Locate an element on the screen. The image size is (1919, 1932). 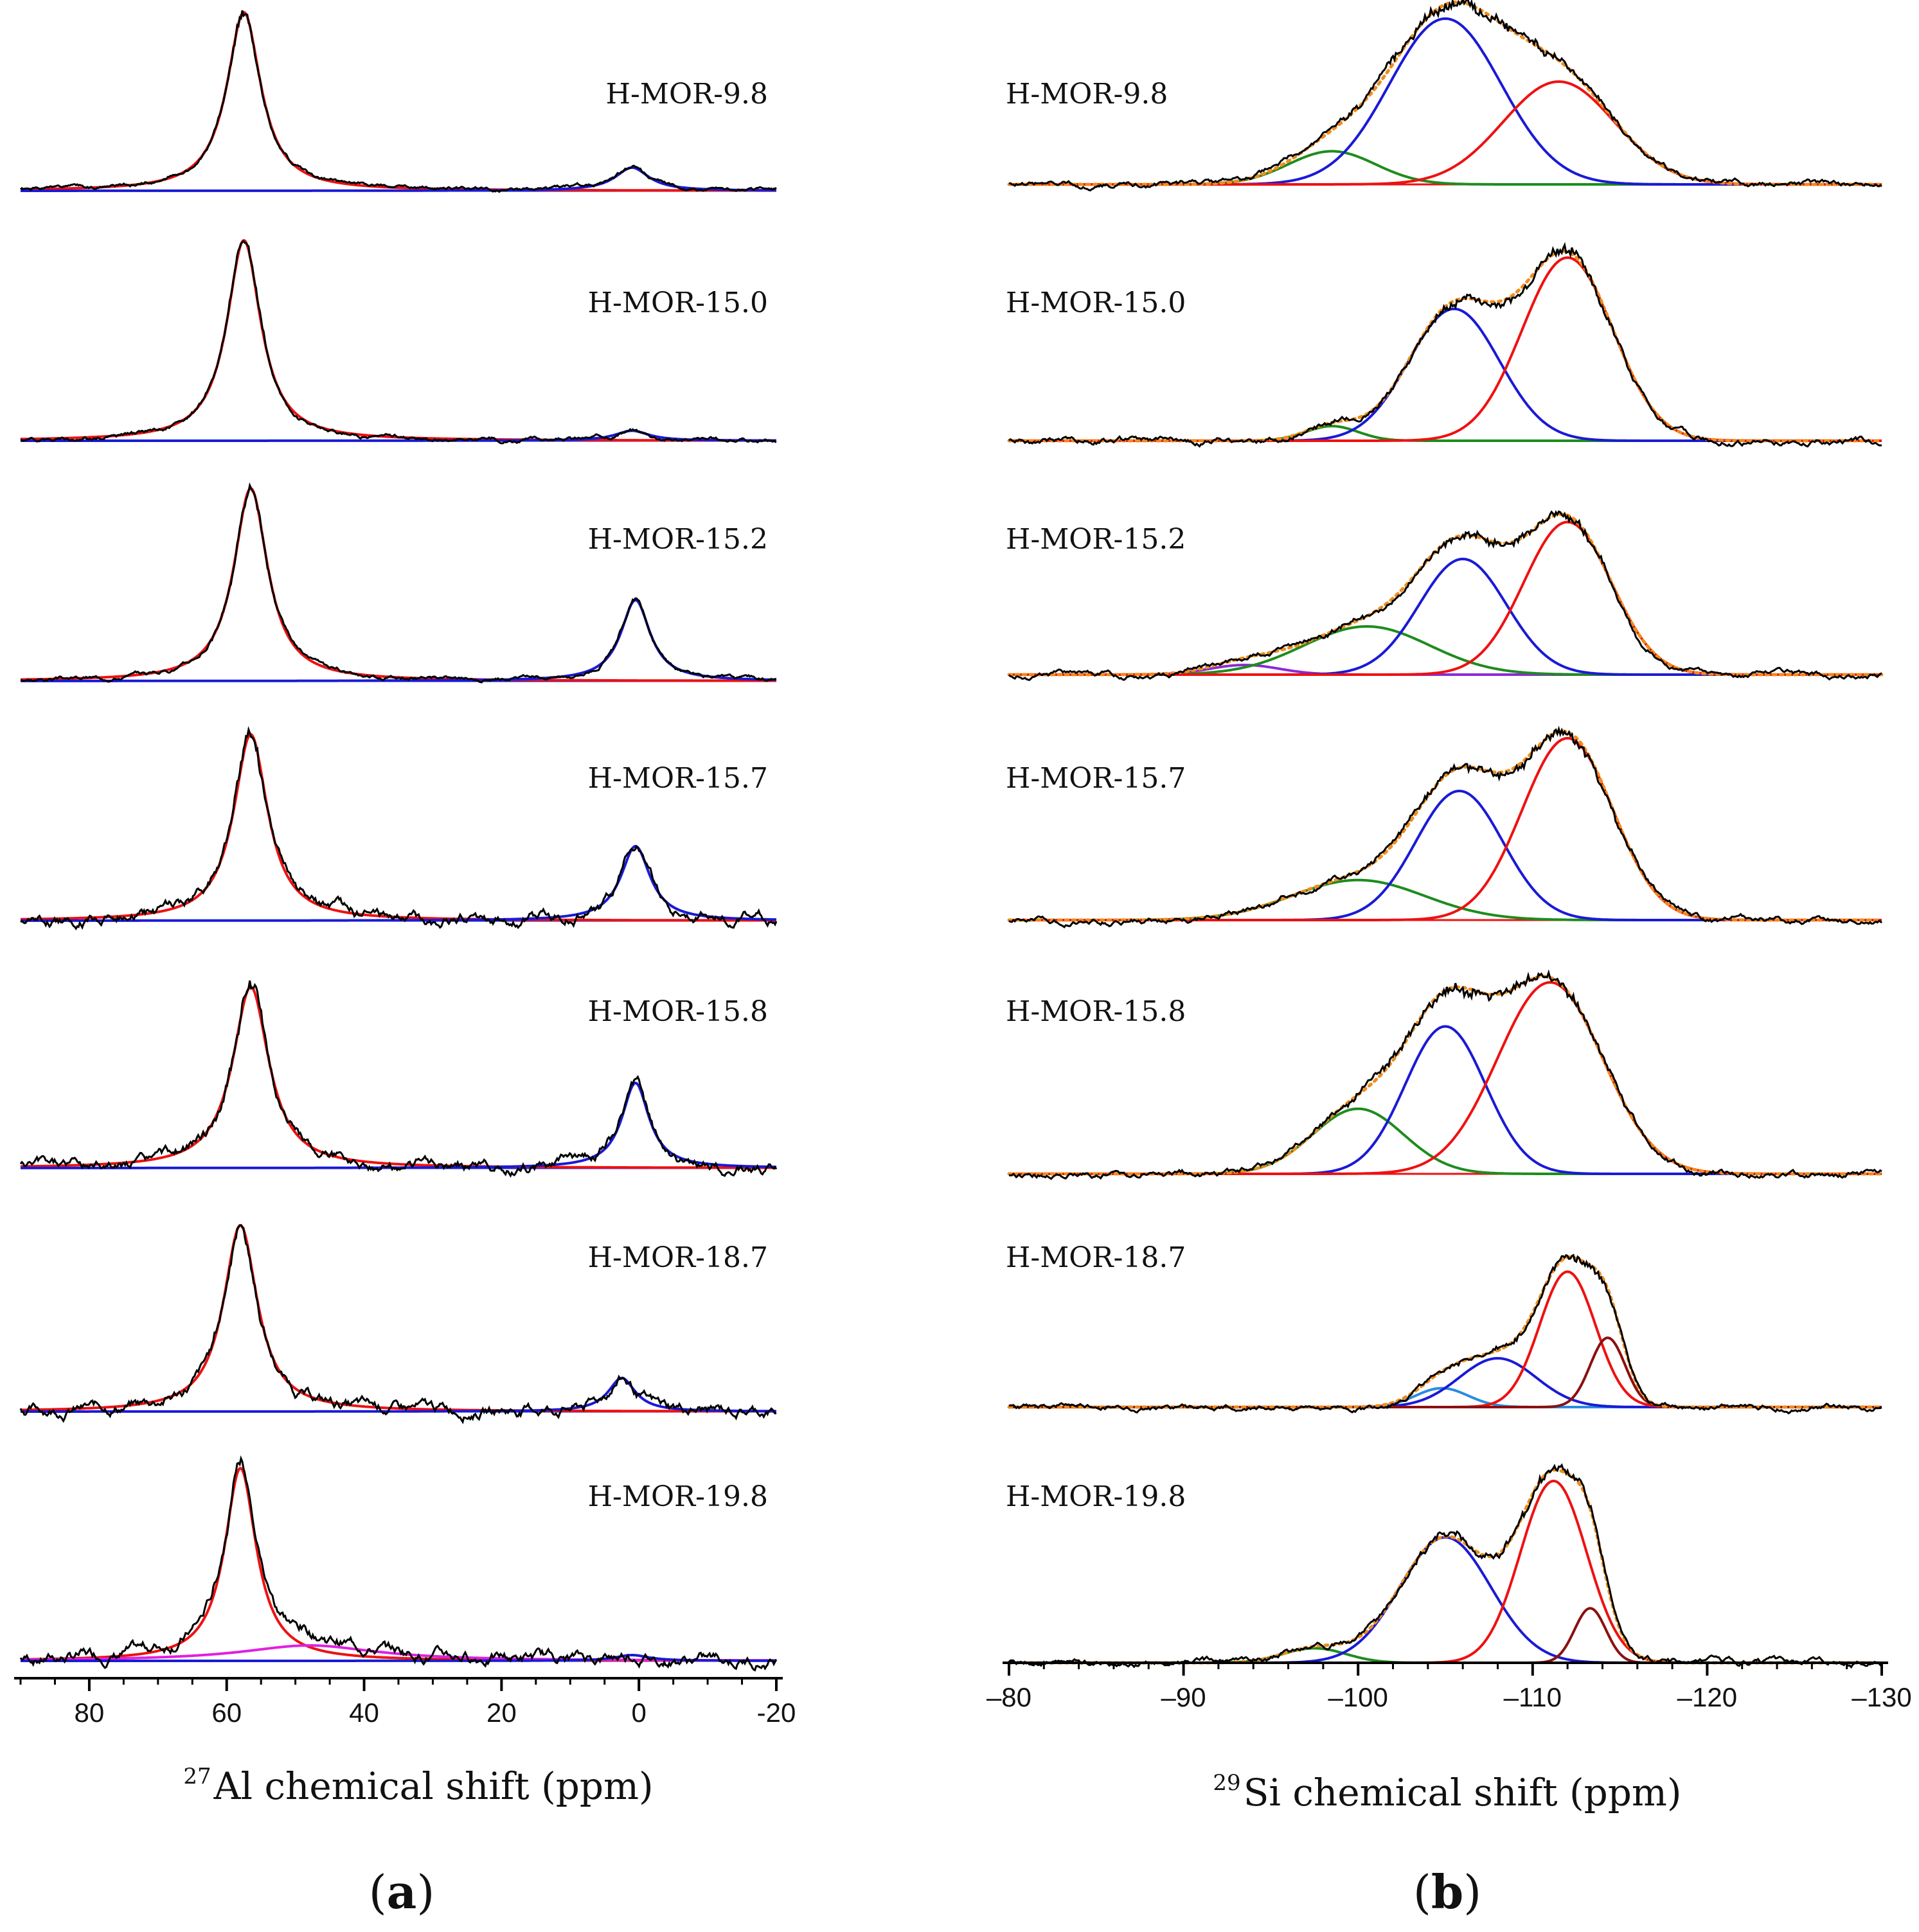
b-tick-label: –80 is located at coordinates (1009, 1697).